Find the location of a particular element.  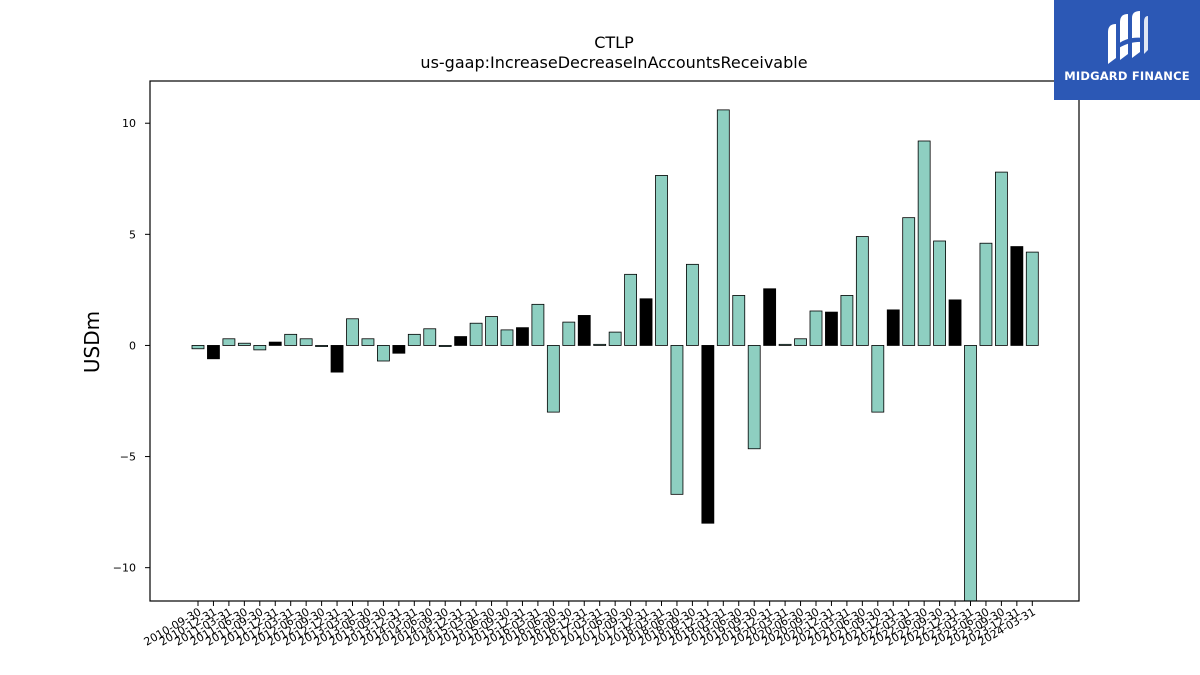

midgard-logo-icon is located at coordinates (1128, 37).